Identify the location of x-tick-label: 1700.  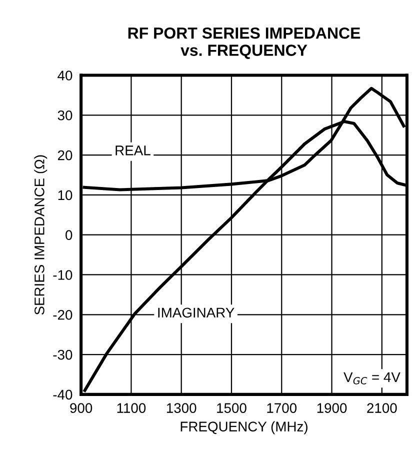
(282, 408).